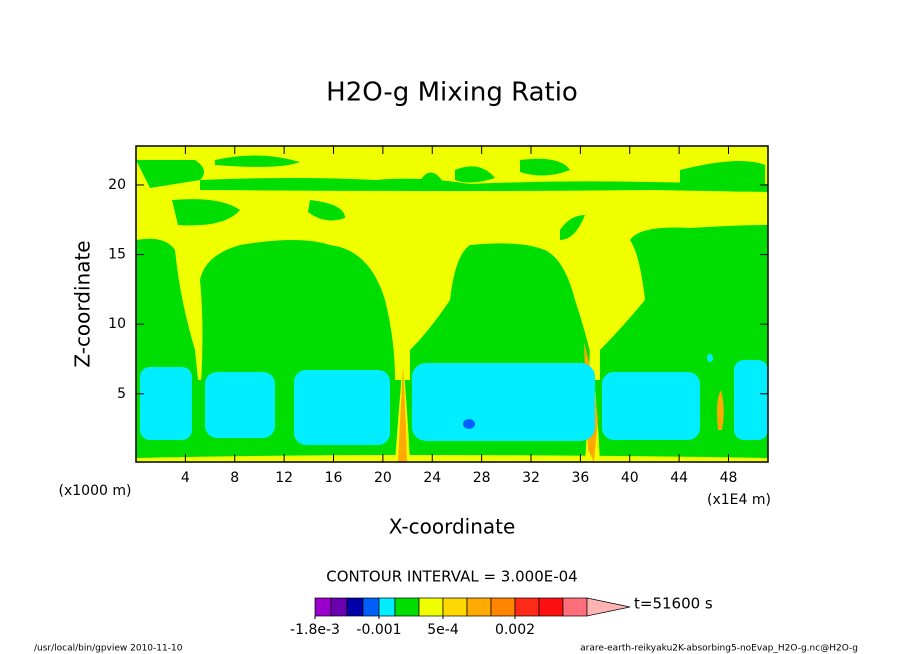 The image size is (904, 654). Describe the element at coordinates (95, 491) in the screenshot. I see `x-unit-label: (x1000 m)` at that location.